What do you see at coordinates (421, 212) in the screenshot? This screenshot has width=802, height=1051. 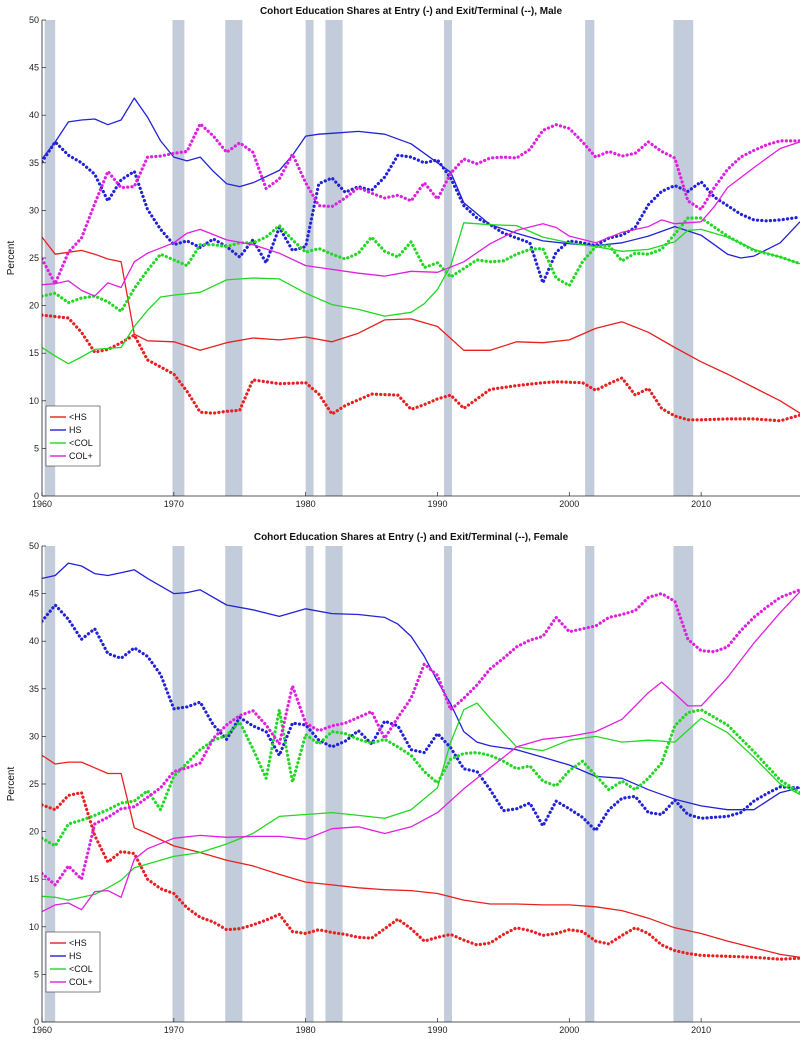 I see `series-line-hs-exit` at bounding box center [421, 212].